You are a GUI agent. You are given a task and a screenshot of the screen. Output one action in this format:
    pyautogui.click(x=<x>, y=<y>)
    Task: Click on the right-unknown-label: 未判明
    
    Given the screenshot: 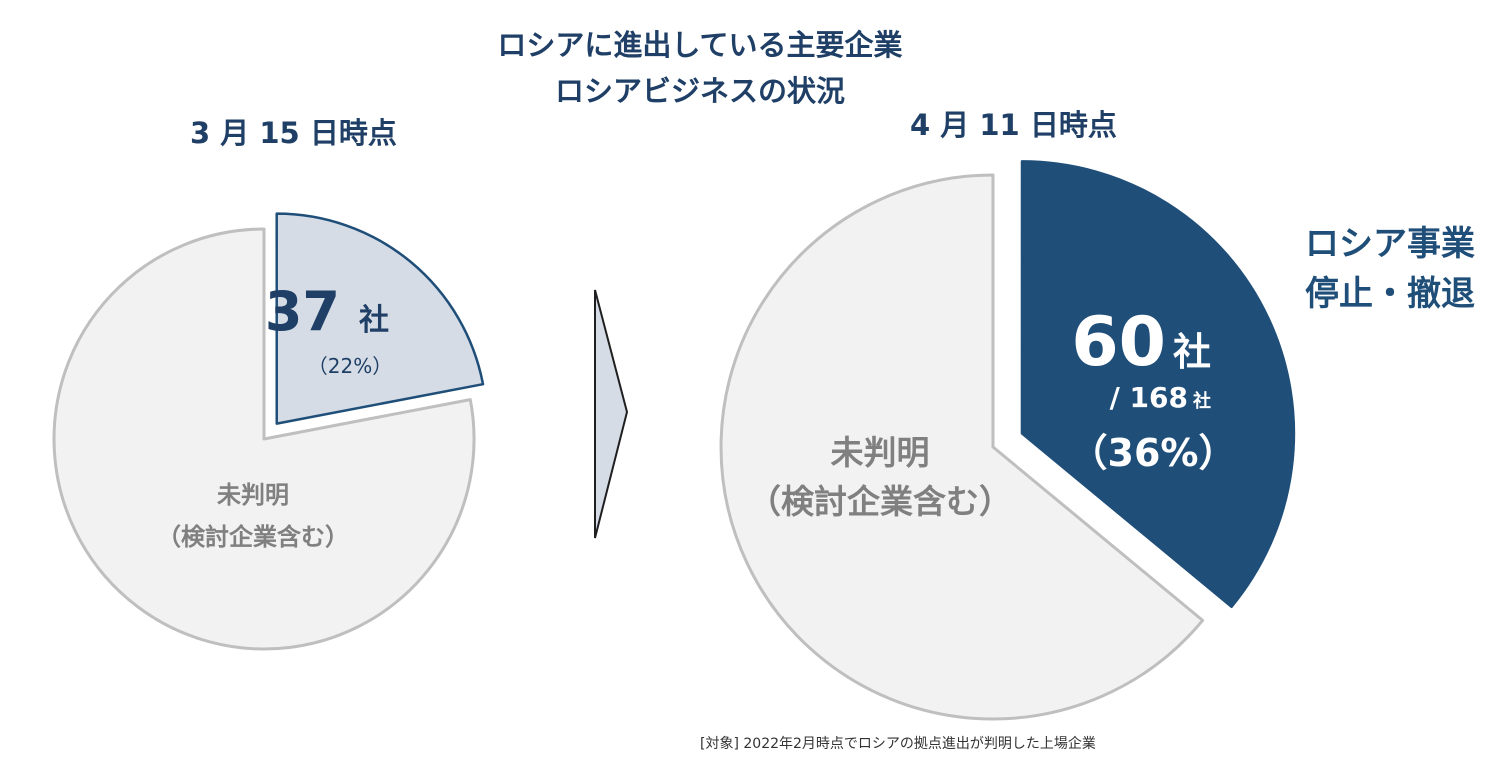 What is the action you would take?
    pyautogui.click(x=880, y=452)
    